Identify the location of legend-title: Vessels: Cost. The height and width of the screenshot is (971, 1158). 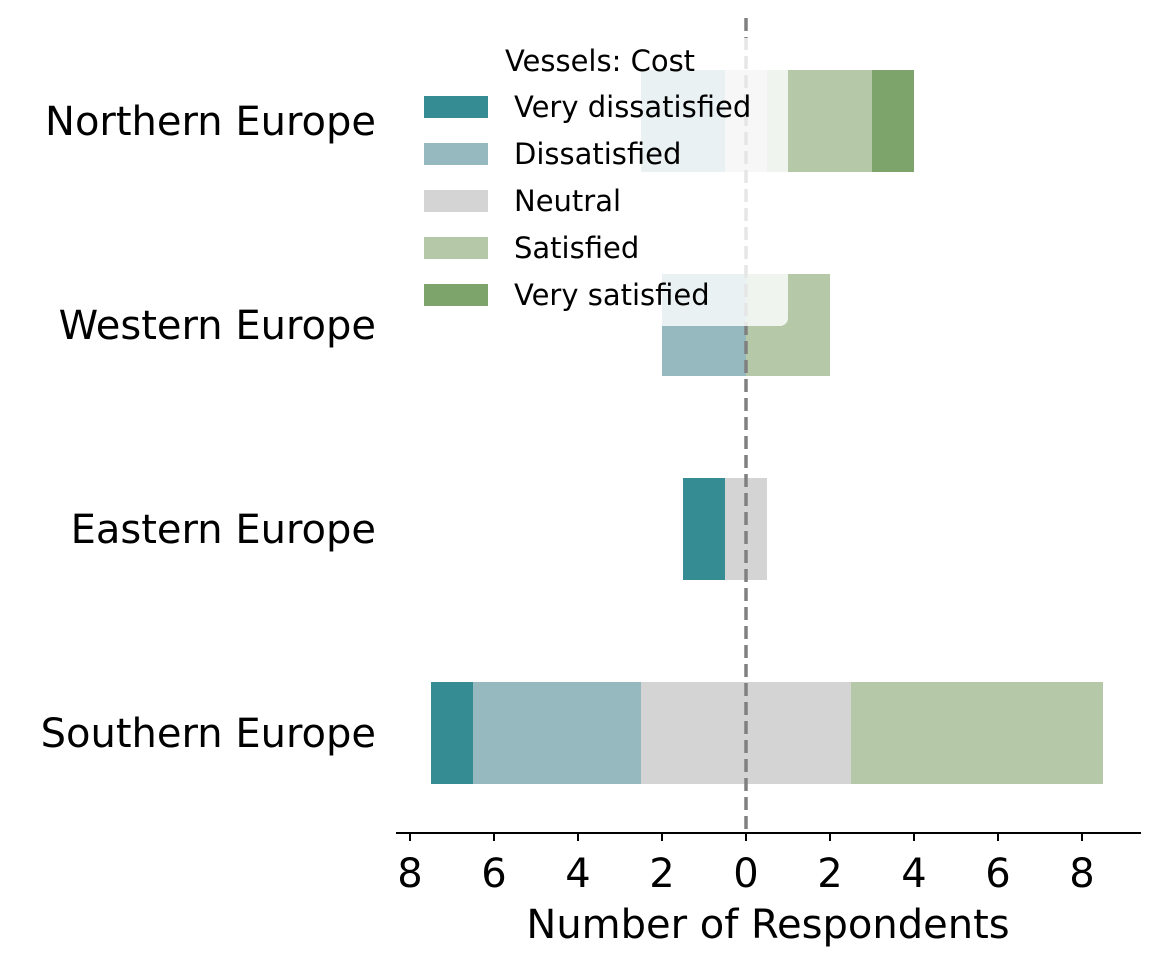
(600, 61).